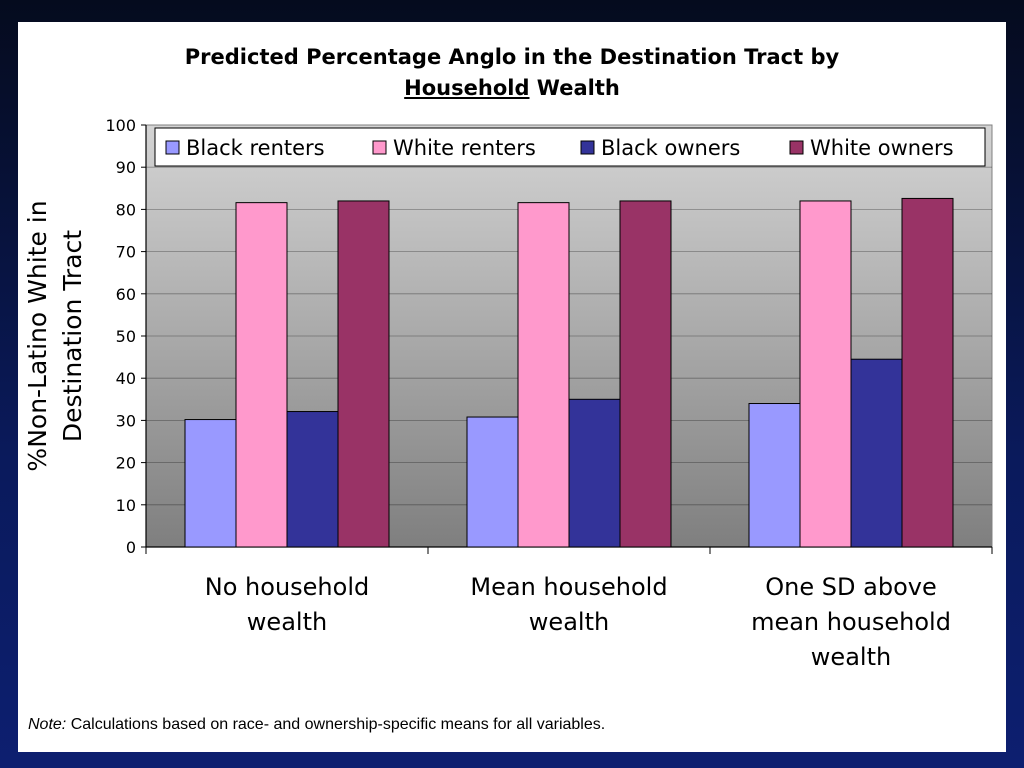  What do you see at coordinates (574, 88) in the screenshot?
I see `chart-title-rest: Wealth` at bounding box center [574, 88].